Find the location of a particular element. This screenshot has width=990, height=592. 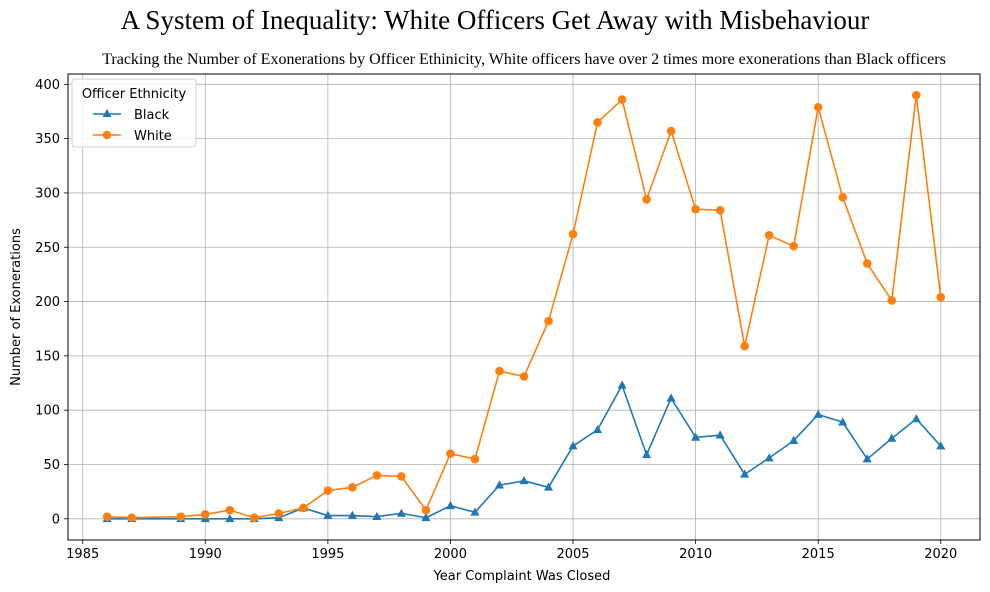

y-tick-label: 300 is located at coordinates (47, 193).